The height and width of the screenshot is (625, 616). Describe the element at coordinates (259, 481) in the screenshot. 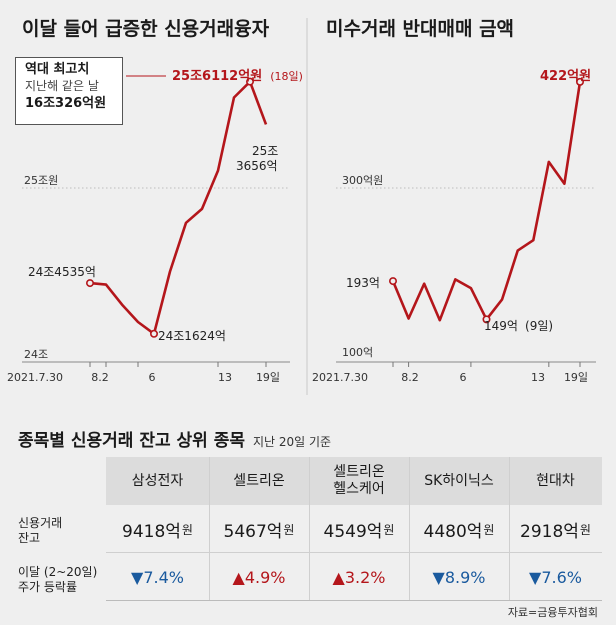

I see `column-header-1: 셀트리온` at that location.